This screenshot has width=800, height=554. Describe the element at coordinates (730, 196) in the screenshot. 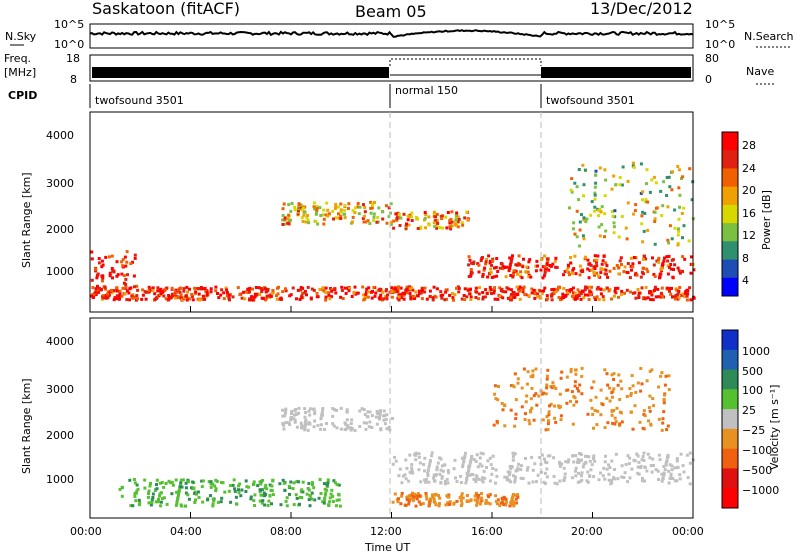

I see `power-colorbar-swatch` at that location.